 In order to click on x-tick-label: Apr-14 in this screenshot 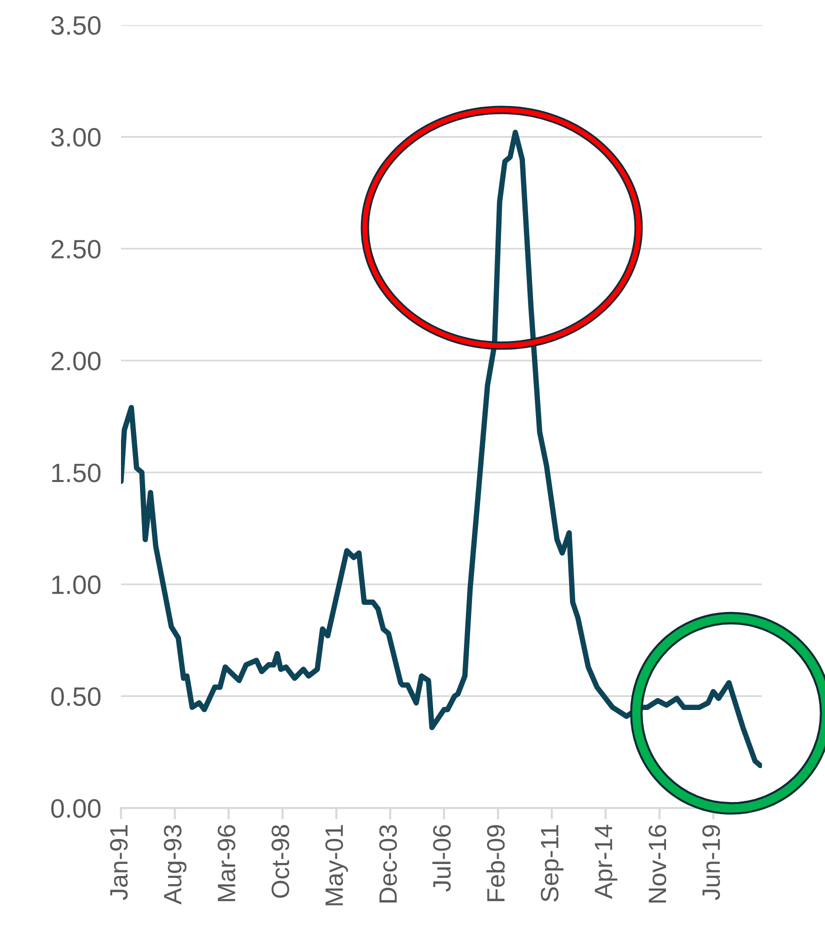, I will do `click(606, 861)`.